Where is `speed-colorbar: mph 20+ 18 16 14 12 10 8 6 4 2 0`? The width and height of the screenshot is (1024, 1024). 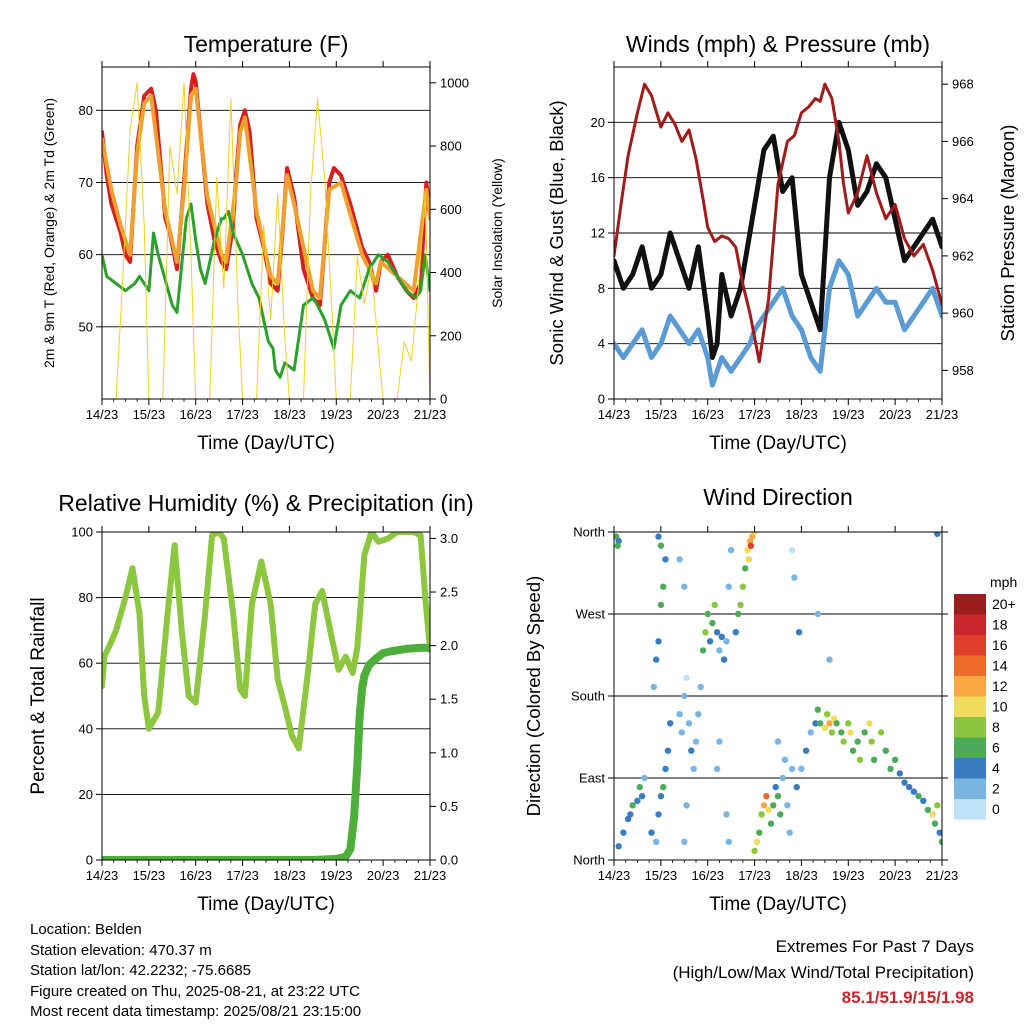 speed-colorbar: mph 20+ 18 16 14 12 10 8 6 4 2 0 is located at coordinates (985, 697).